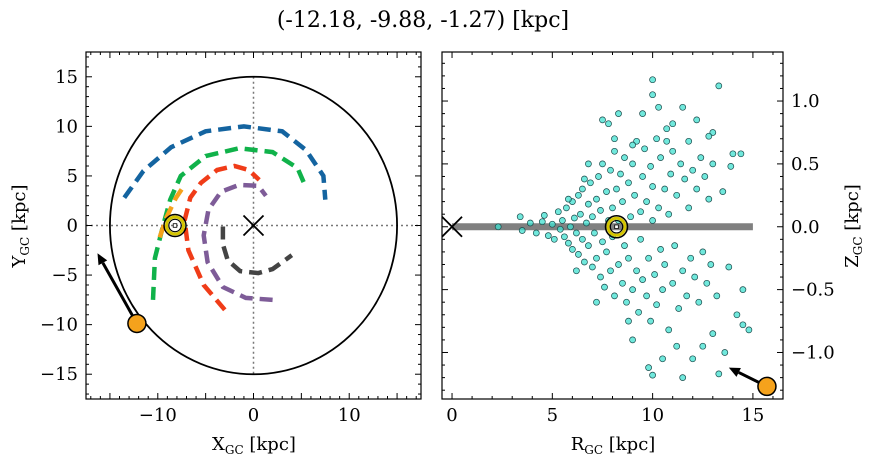 The height and width of the screenshot is (464, 874). What do you see at coordinates (805, 101) in the screenshot?
I see `rz-ytick-label: 1.0` at bounding box center [805, 101].